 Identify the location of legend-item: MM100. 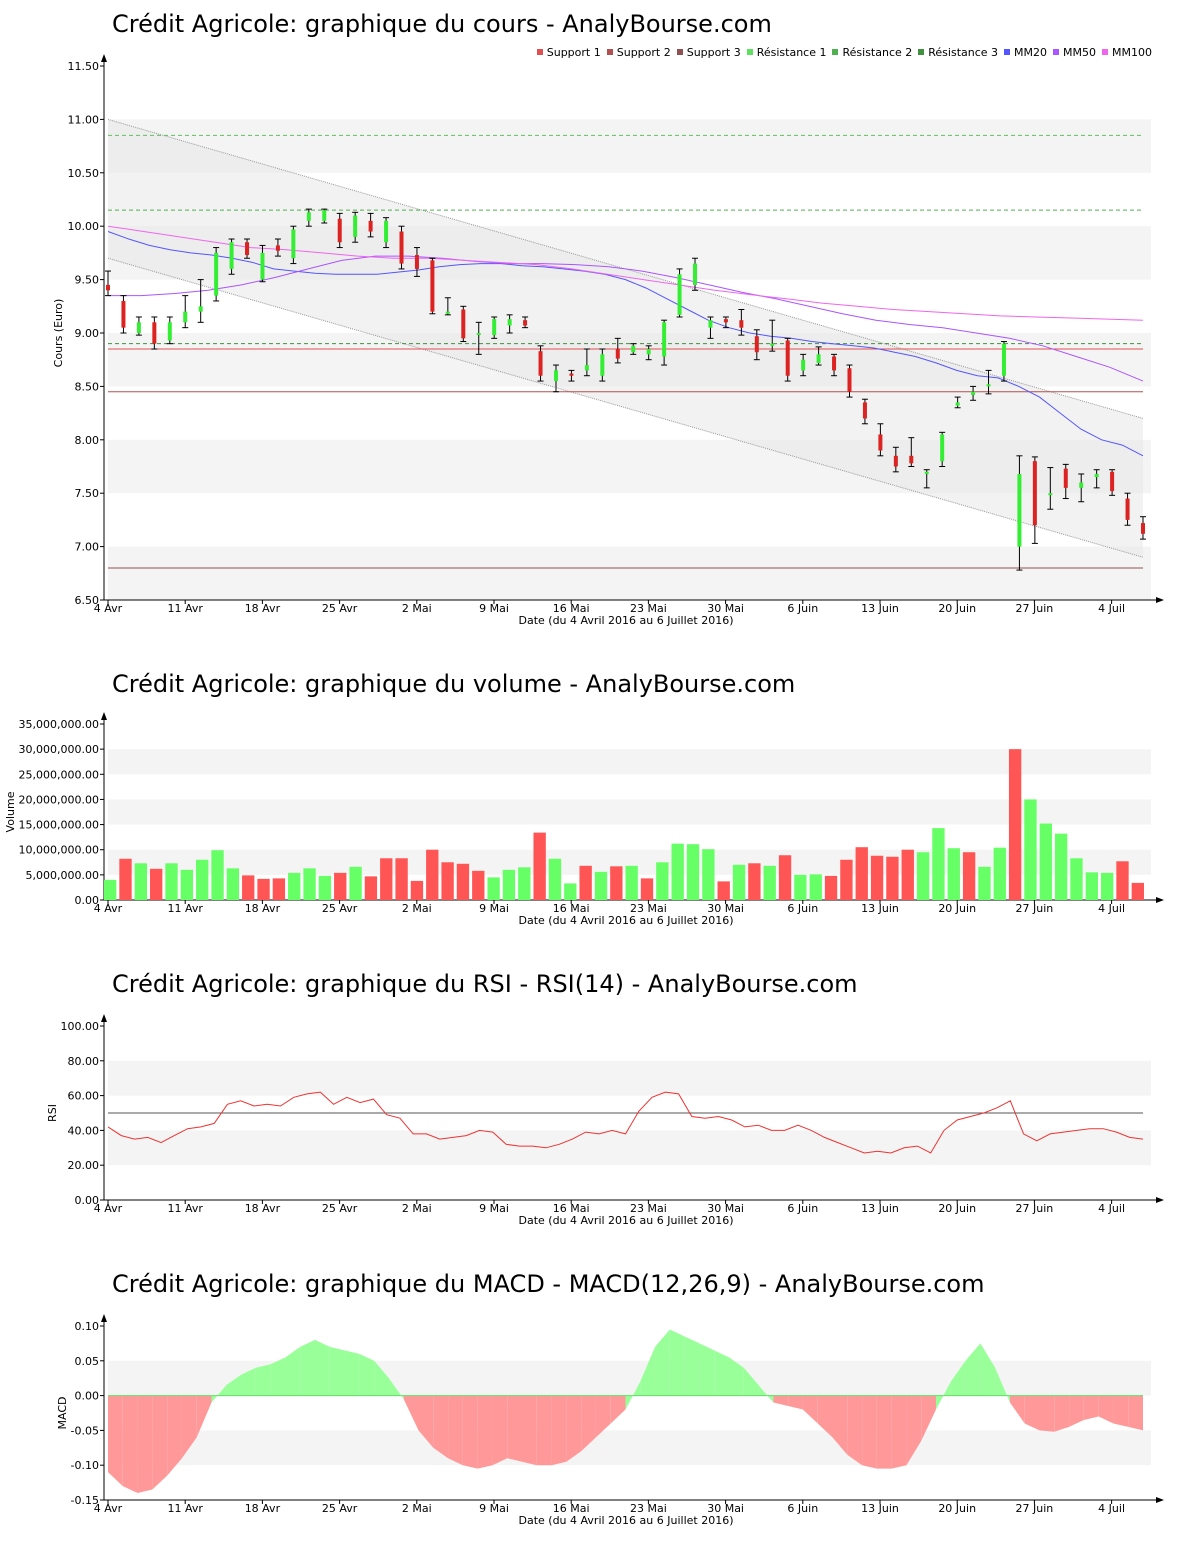
(1127, 52).